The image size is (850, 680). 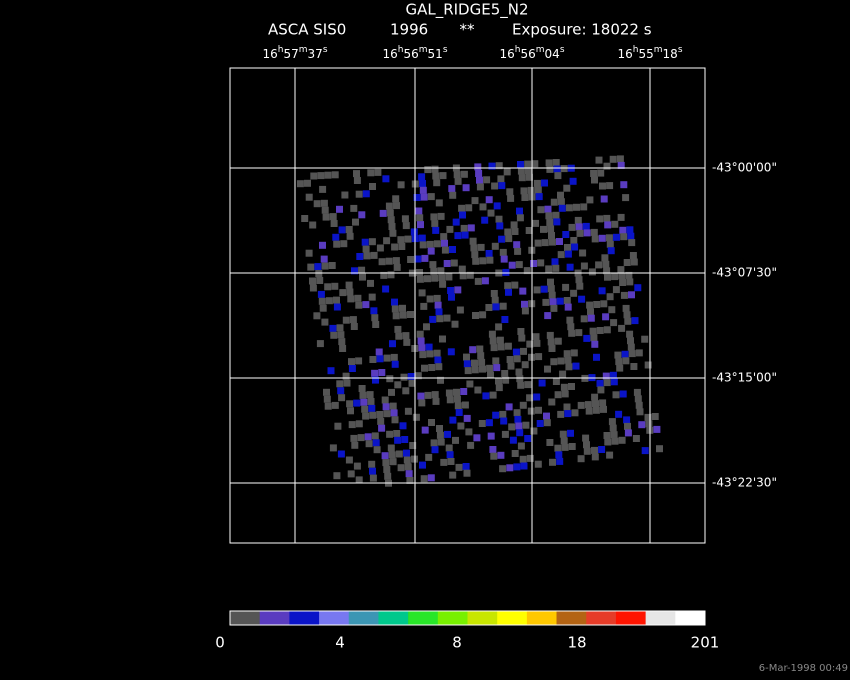 I want to click on colorbar-label: 8, so click(x=457, y=643).